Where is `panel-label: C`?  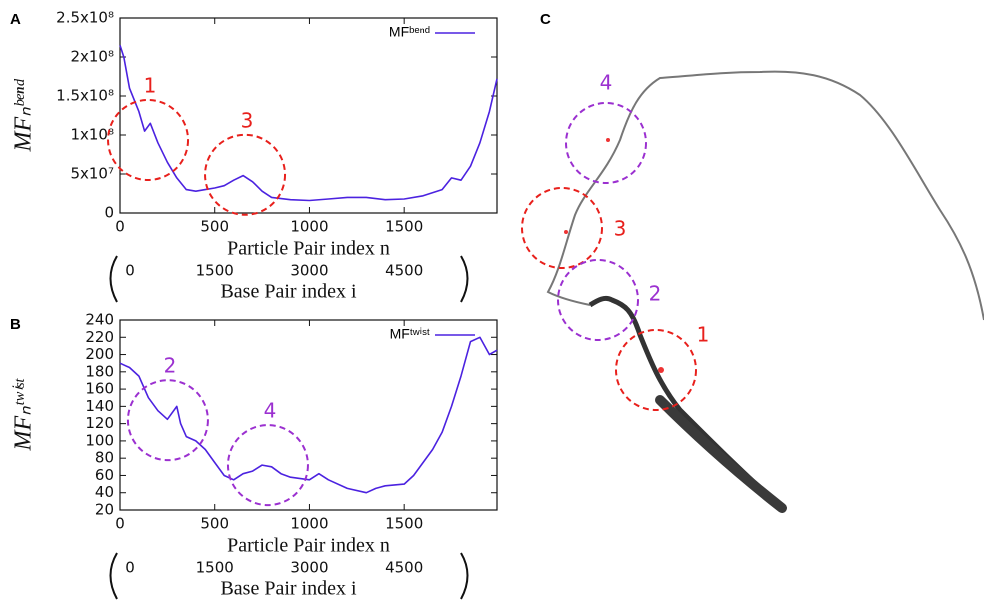
panel-label: C is located at coordinates (545, 19).